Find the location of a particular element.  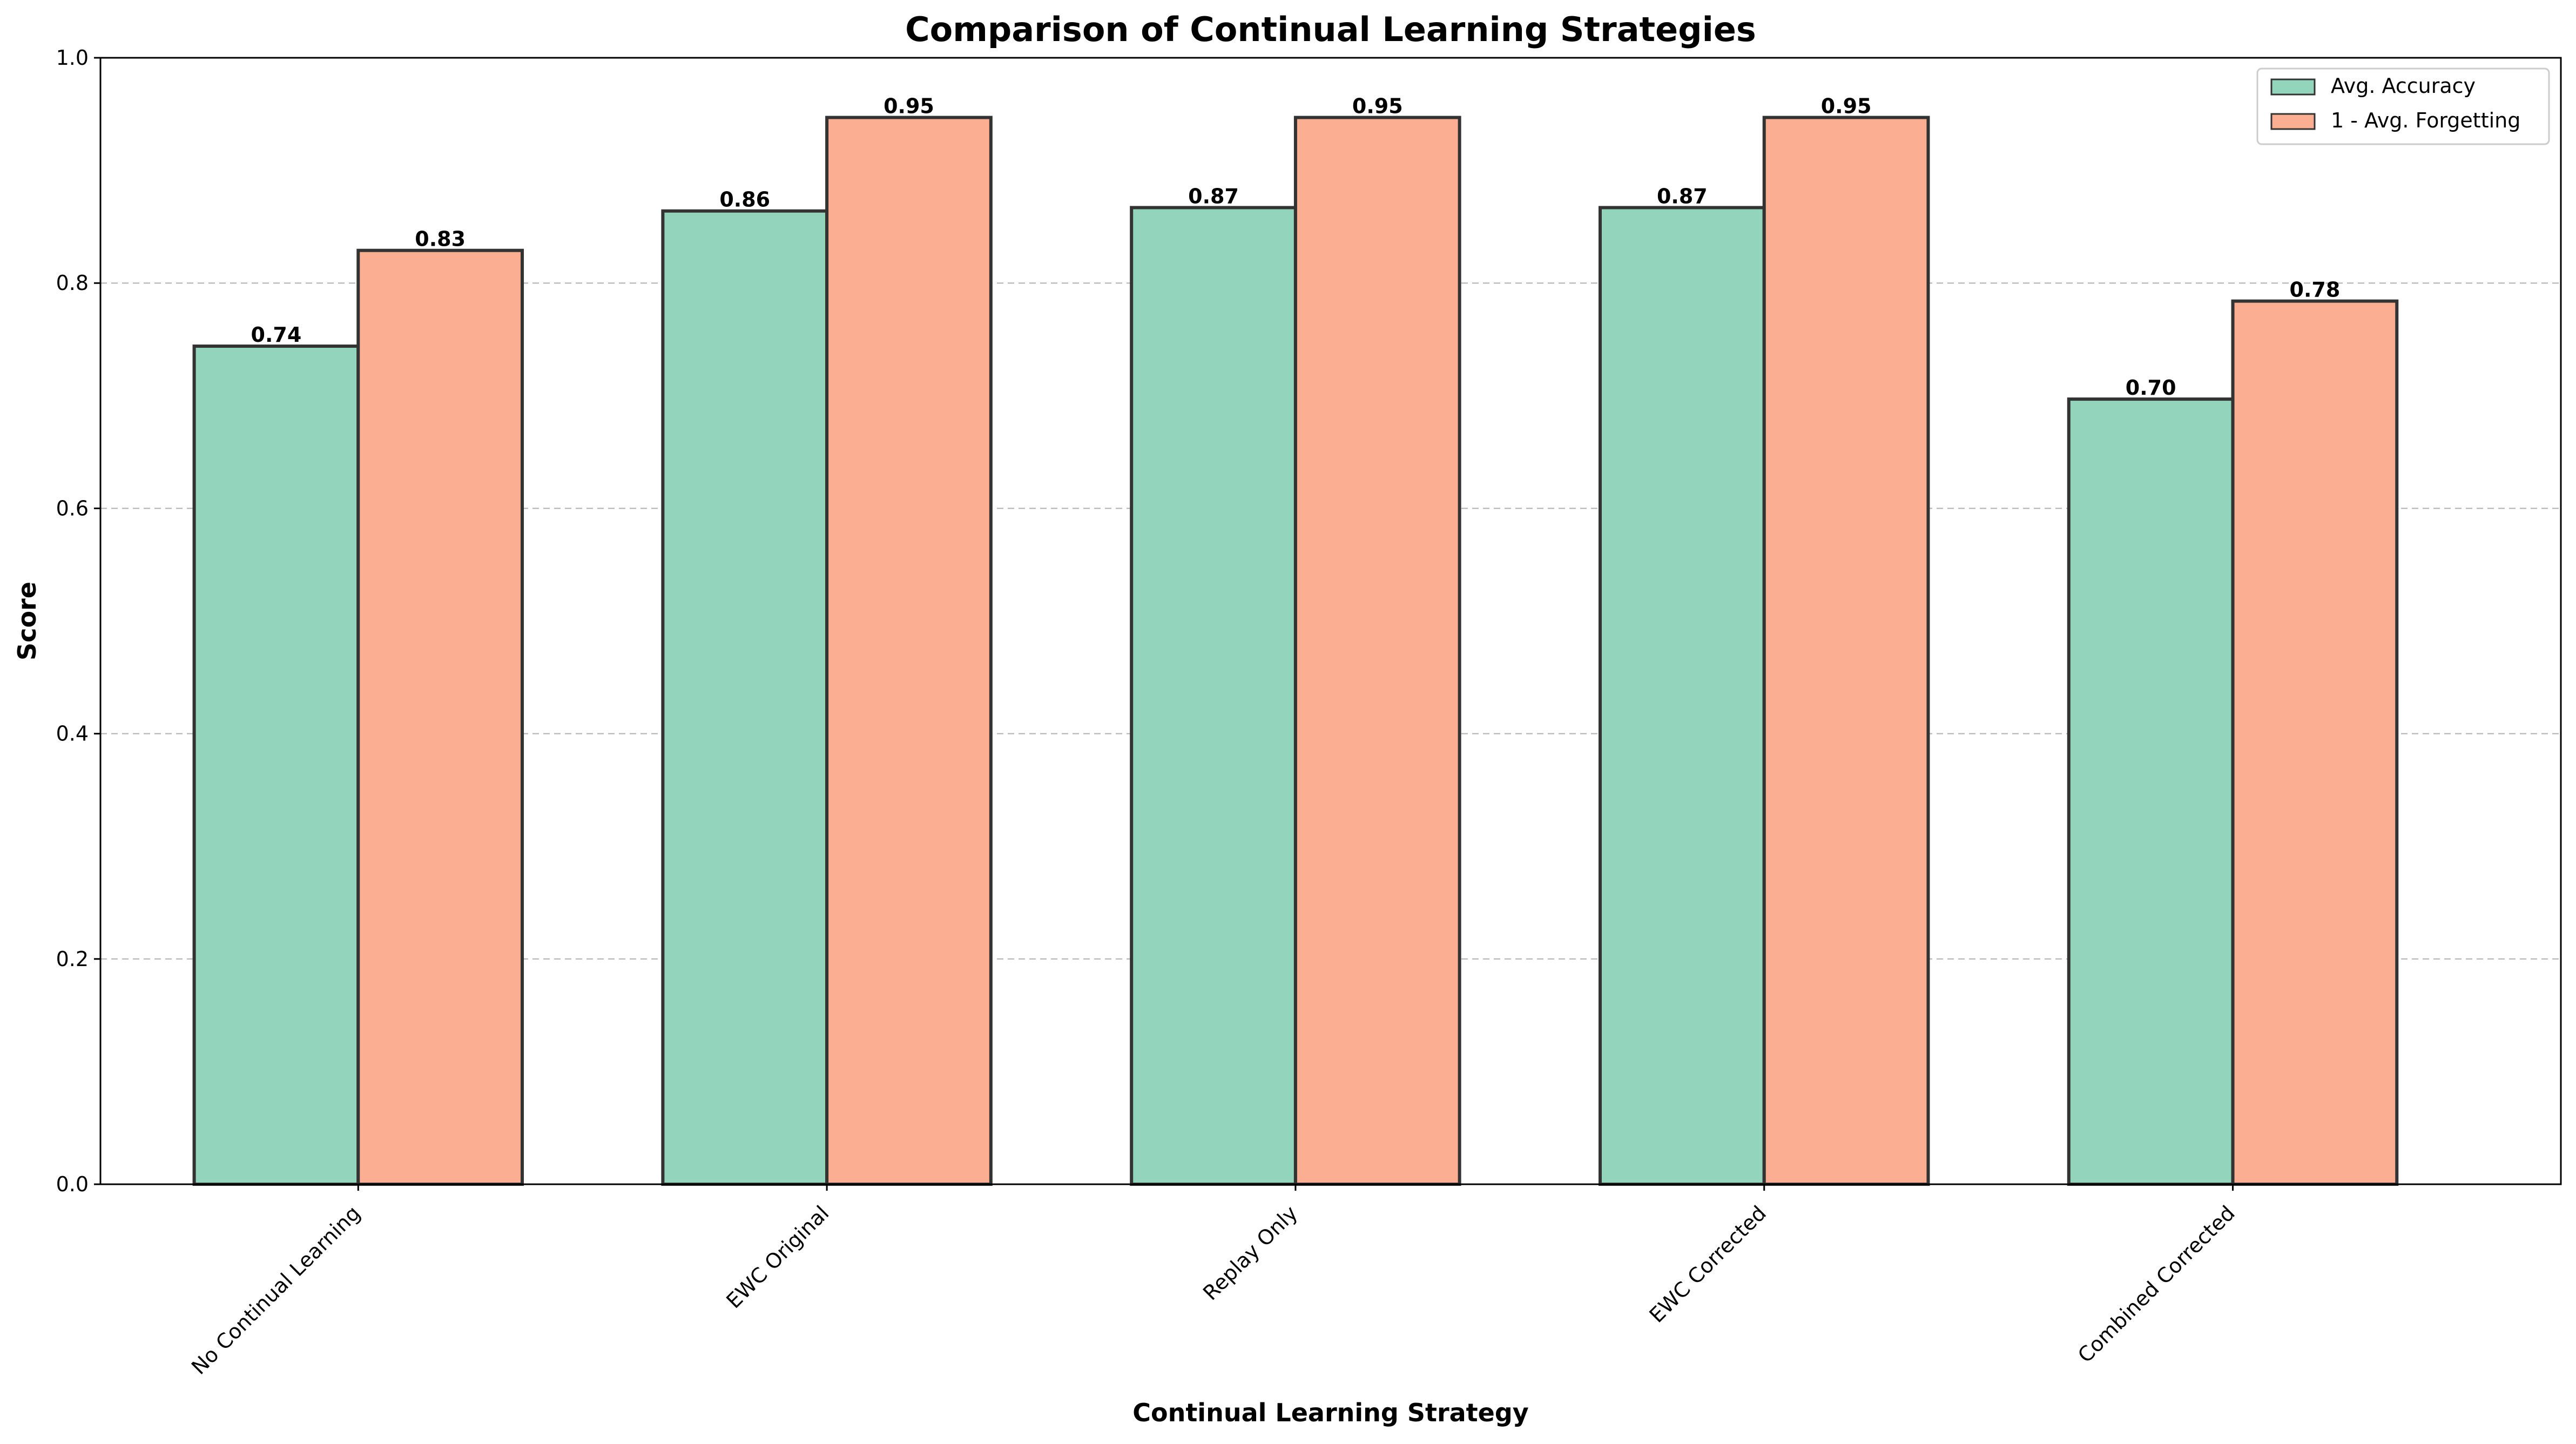

bar-value-label: 0.74 is located at coordinates (276, 335).